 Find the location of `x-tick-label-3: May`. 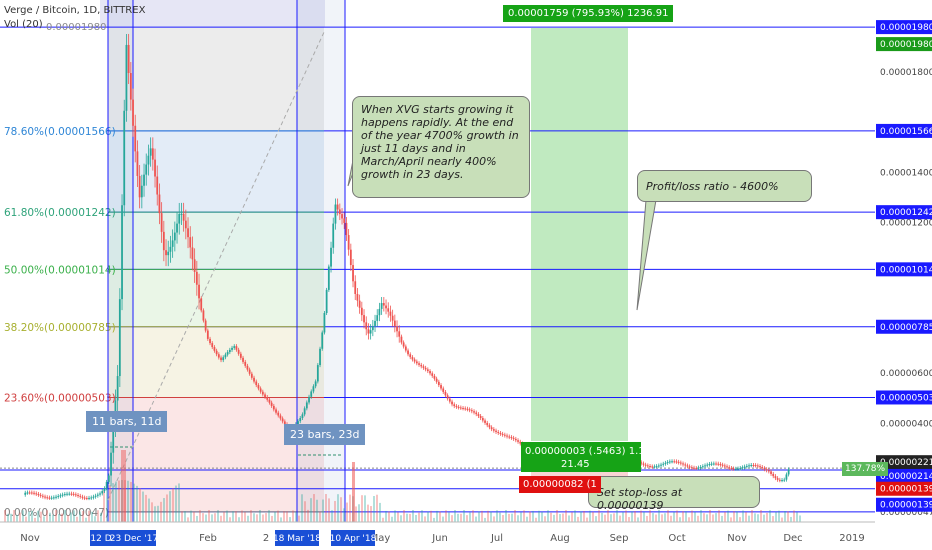

x-tick-label-3: May is located at coordinates (380, 538).